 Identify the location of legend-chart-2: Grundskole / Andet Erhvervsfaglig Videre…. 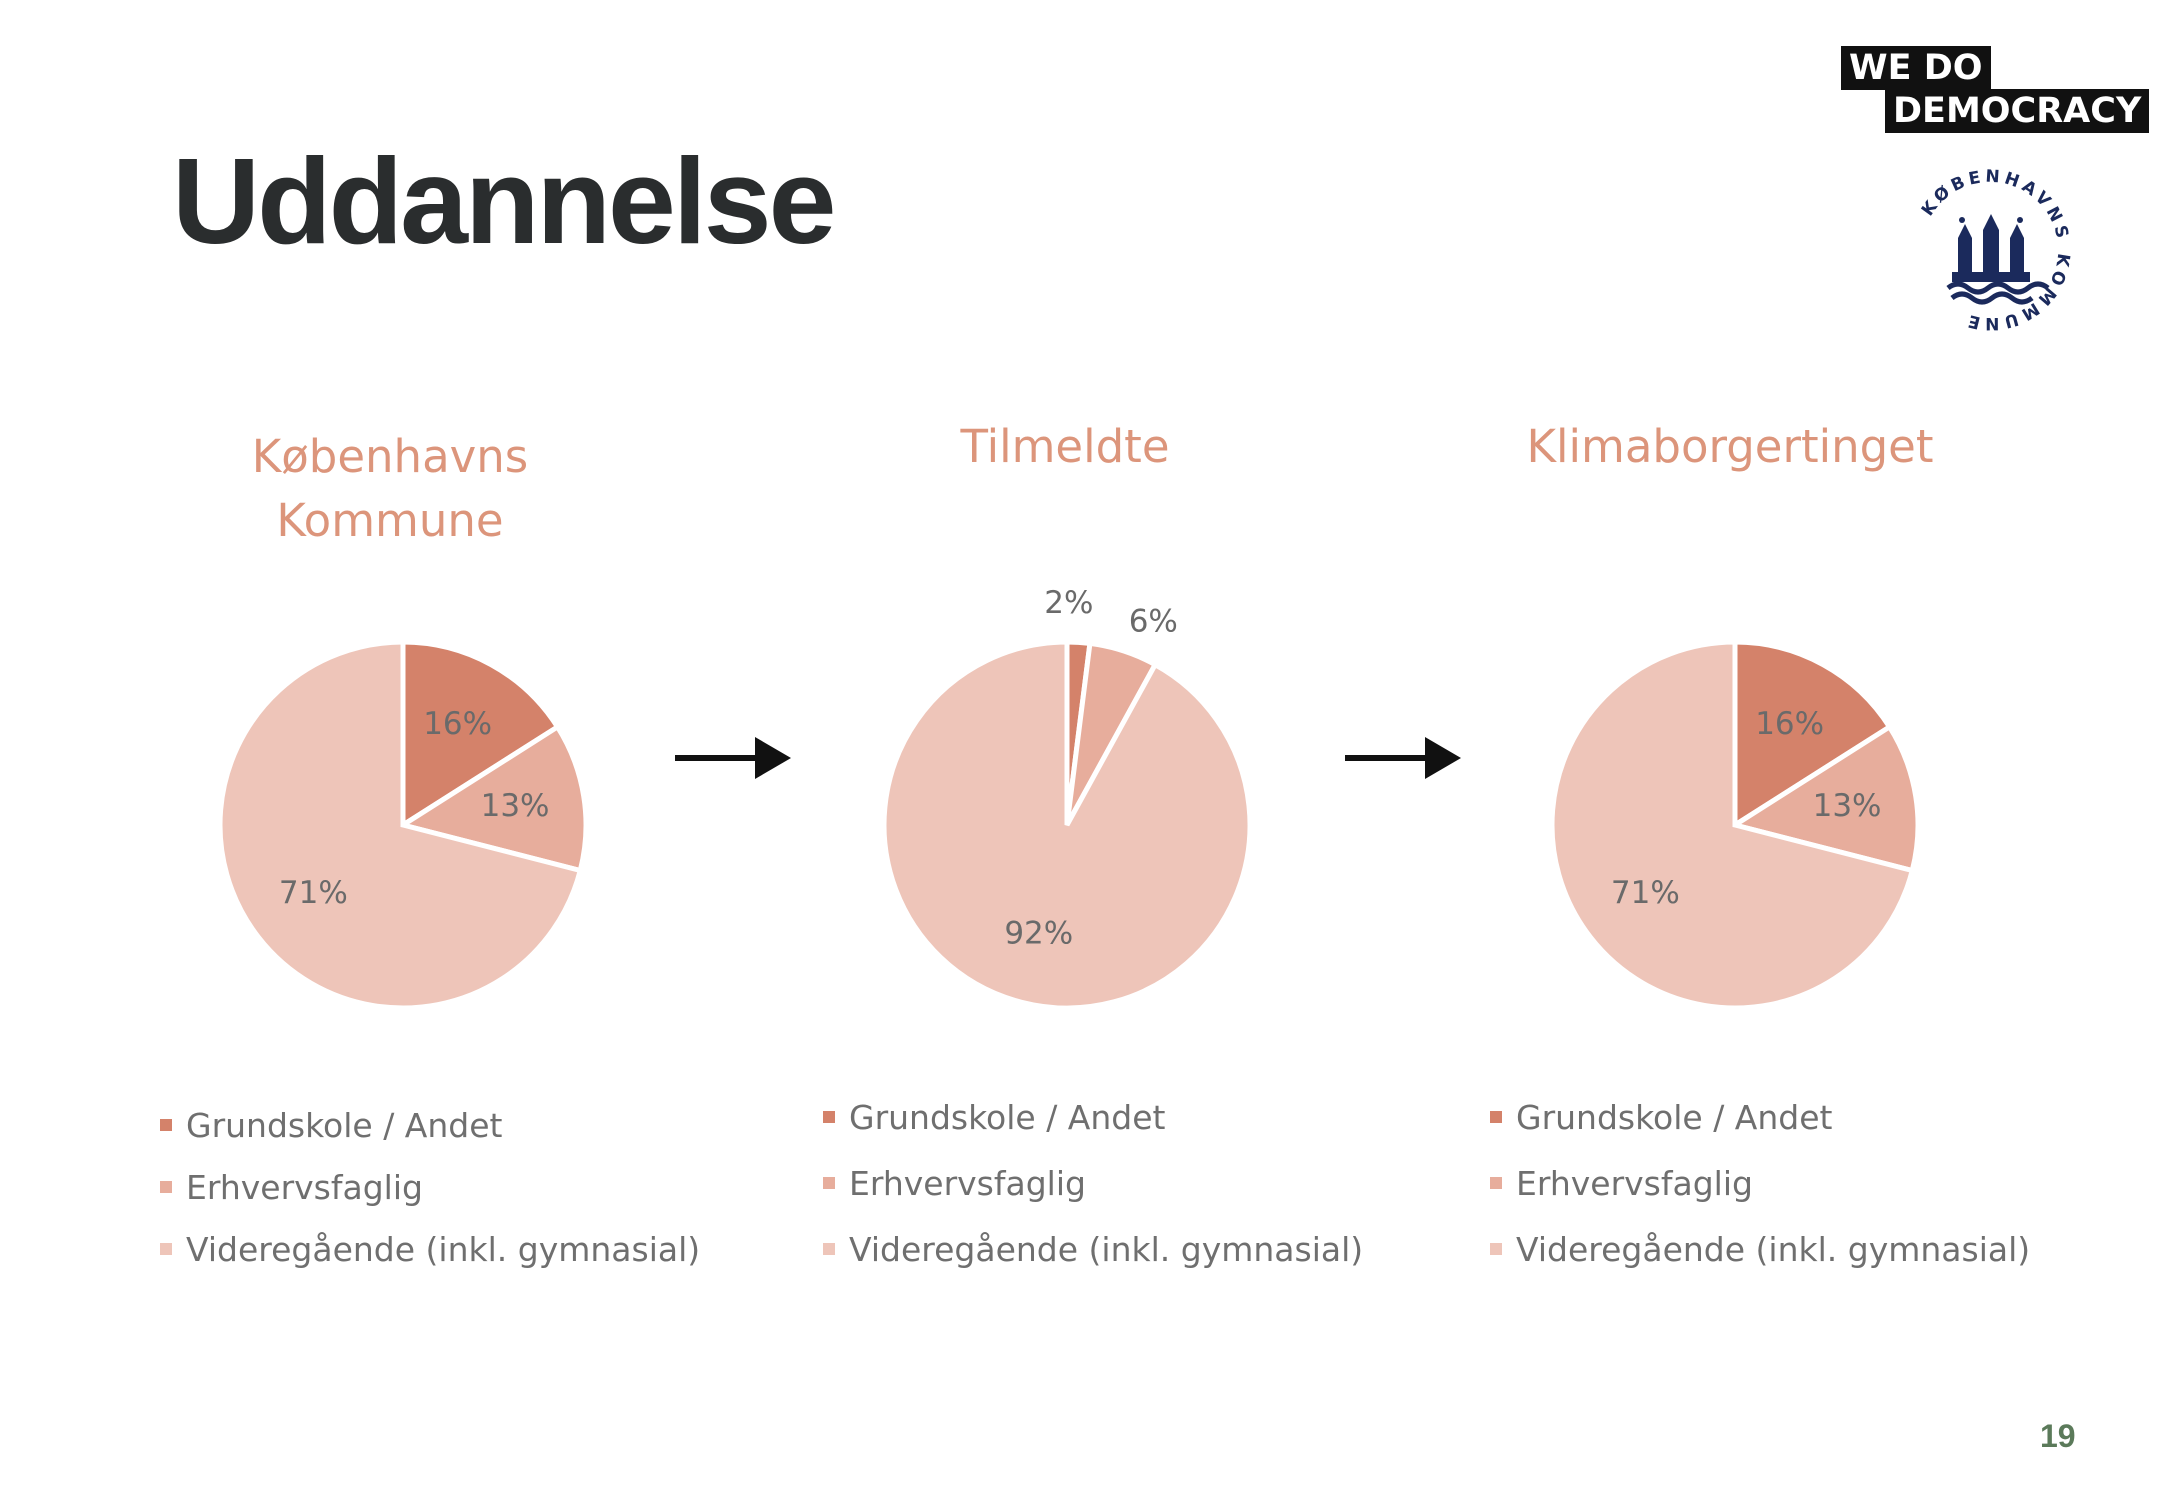
(1093, 1183).